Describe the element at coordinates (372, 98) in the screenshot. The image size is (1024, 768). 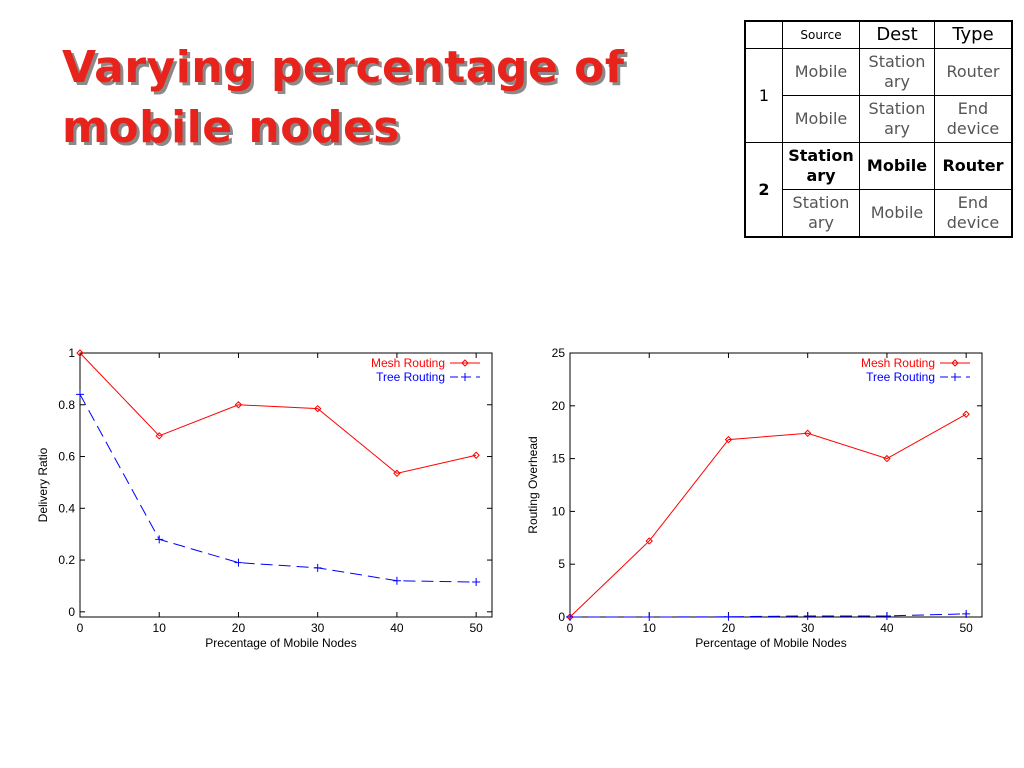
I see `slide-title: Varying percentage of mobile nodes` at that location.